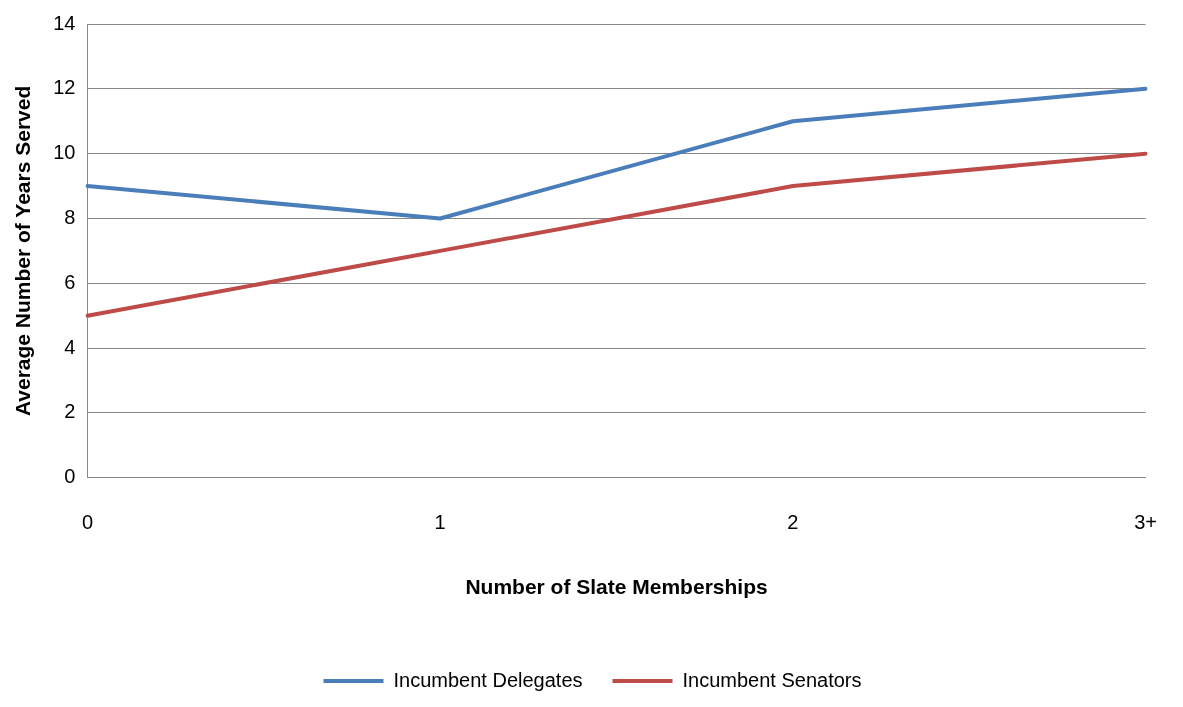  What do you see at coordinates (64, 22) in the screenshot?
I see `y-tick-label: 14` at bounding box center [64, 22].